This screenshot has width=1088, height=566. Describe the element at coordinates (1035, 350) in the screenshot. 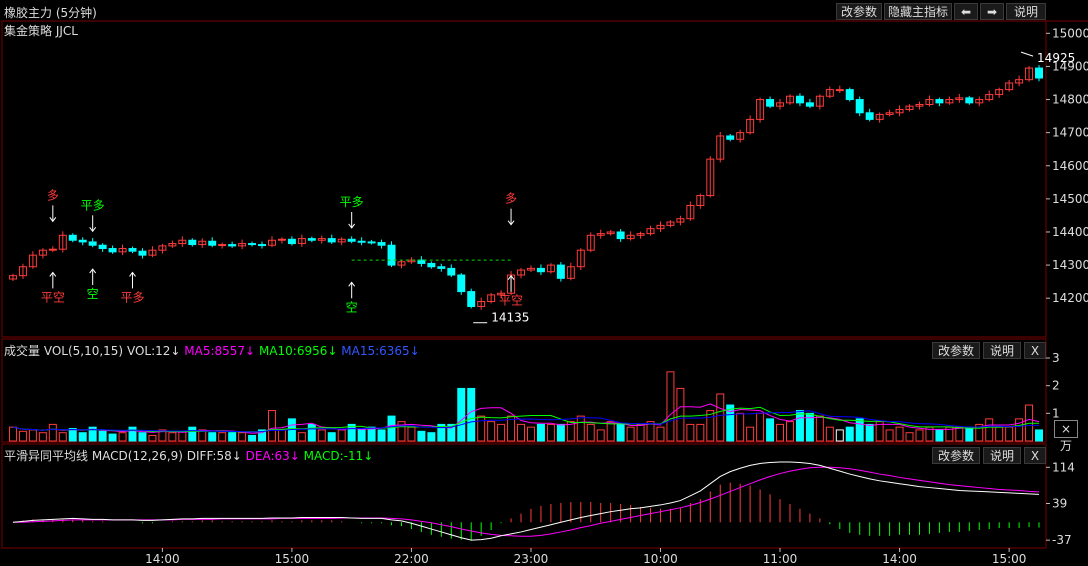

I see `volume-close-icon: X` at that location.